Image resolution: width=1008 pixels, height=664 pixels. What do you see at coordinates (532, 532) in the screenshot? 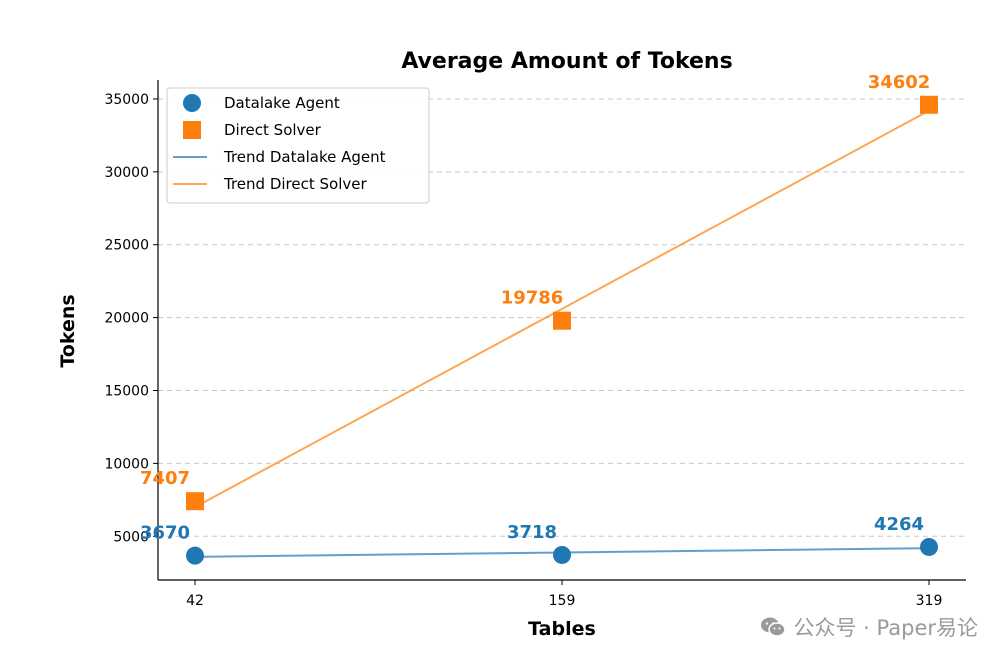
I see `data-label: 3718` at bounding box center [532, 532].